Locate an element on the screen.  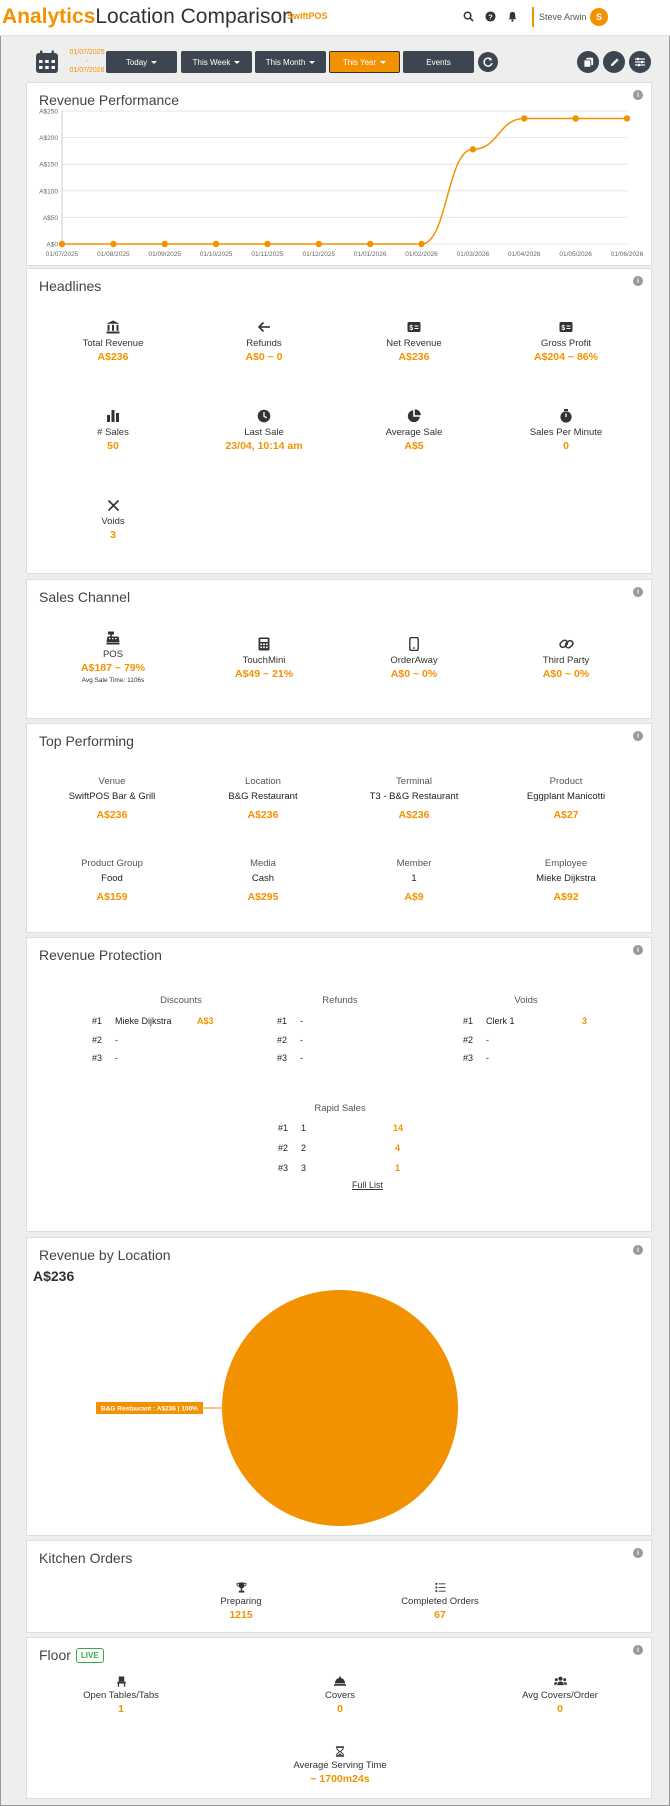
kitchen-preparing: Preparing 1215 is located at coordinates (241, 1601).